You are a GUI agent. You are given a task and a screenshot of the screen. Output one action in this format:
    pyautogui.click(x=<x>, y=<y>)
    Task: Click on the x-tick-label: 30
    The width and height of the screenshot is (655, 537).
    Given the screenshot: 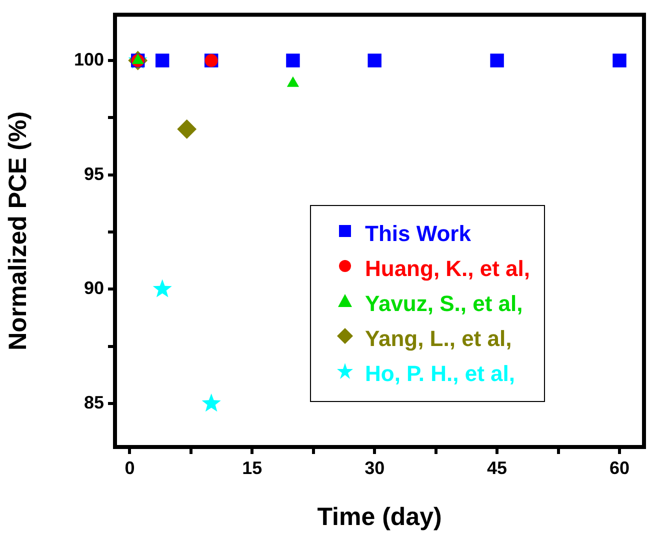 What is the action you would take?
    pyautogui.click(x=374, y=468)
    